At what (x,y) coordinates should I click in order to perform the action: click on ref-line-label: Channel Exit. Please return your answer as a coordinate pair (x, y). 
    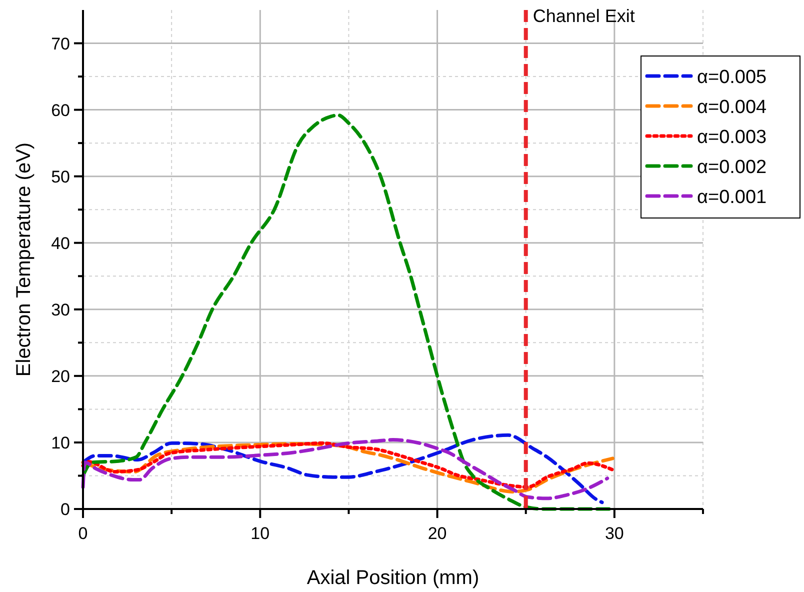
    Looking at the image, I should click on (583, 16).